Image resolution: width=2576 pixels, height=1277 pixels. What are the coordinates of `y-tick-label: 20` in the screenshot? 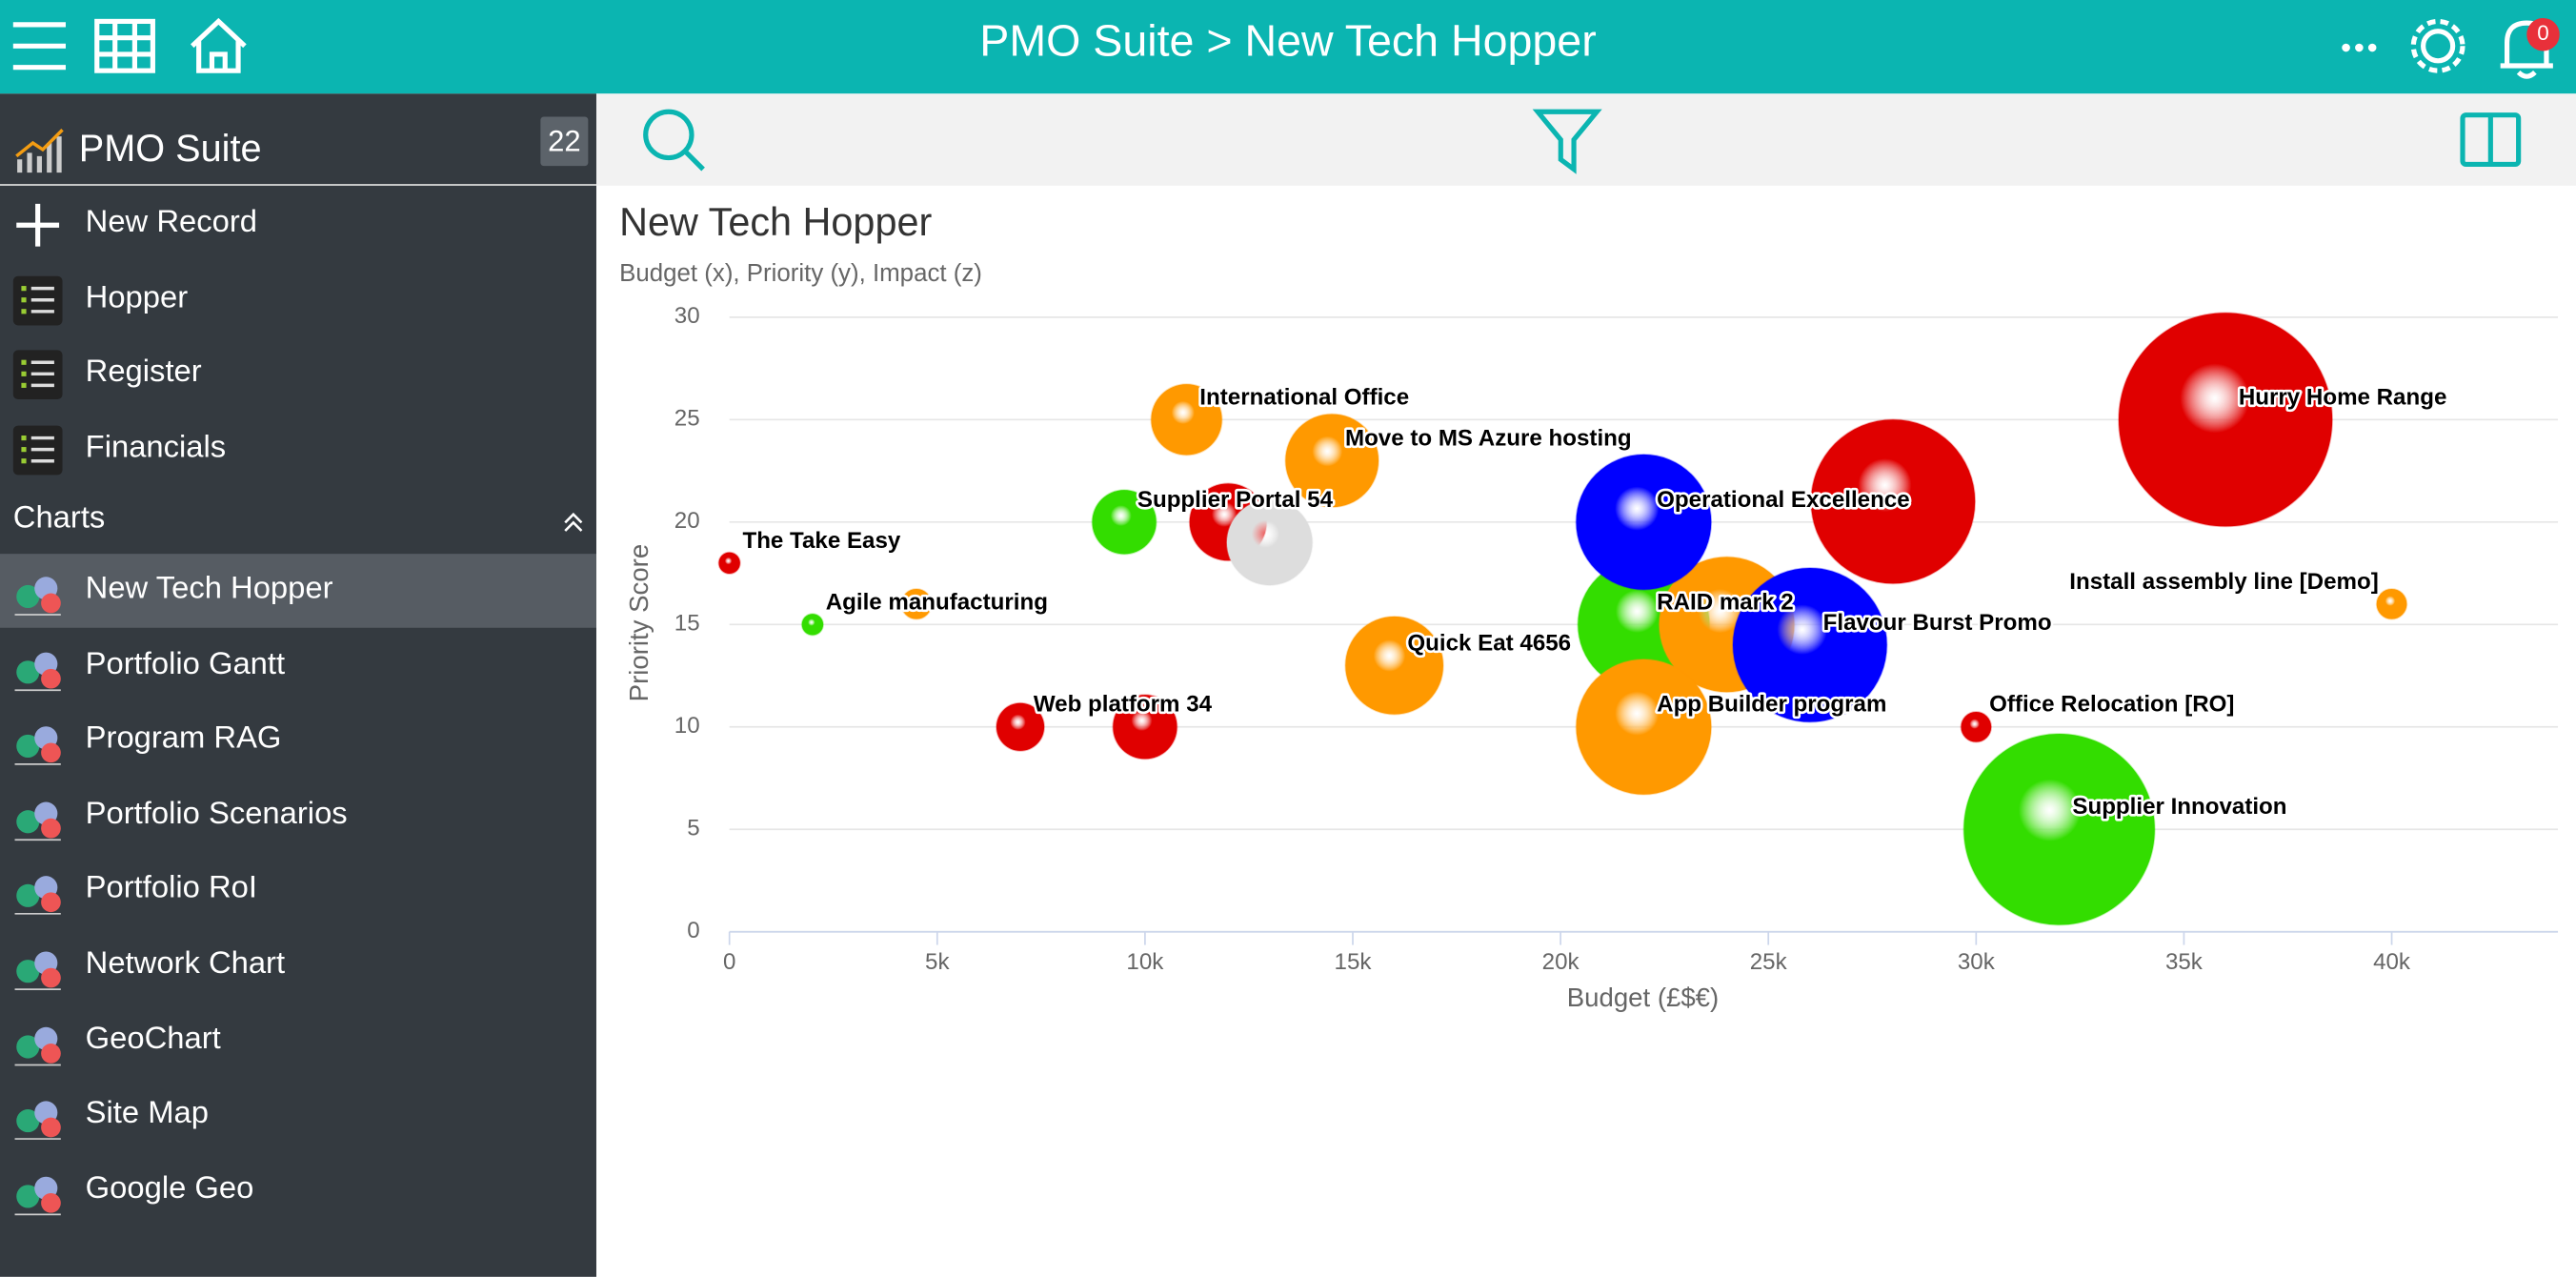 It's located at (687, 521).